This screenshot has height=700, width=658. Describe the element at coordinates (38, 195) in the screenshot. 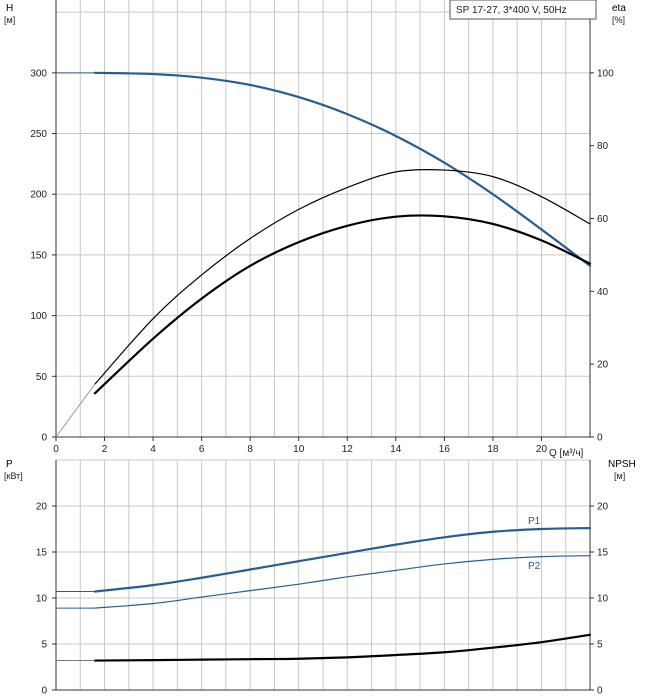

I see `top-left-tick-label: 200` at that location.